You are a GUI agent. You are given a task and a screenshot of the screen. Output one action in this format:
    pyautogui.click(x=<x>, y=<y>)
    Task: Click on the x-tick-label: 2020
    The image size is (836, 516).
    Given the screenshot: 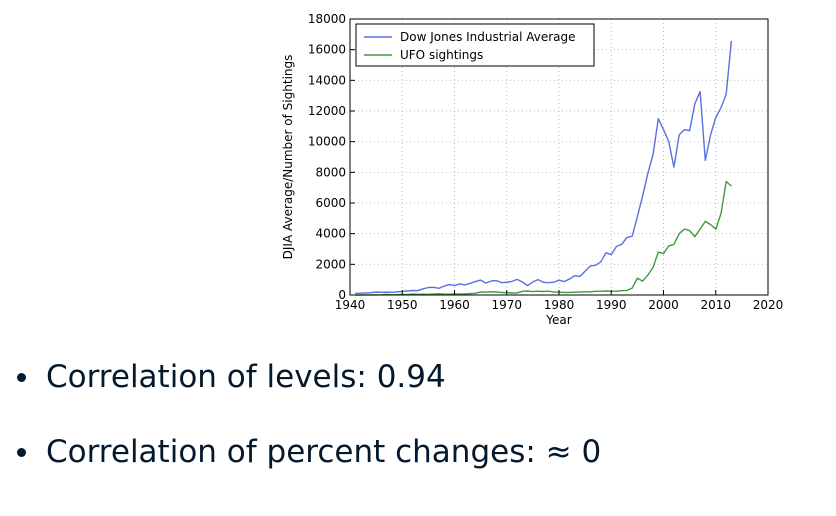 What is the action you would take?
    pyautogui.click(x=768, y=305)
    